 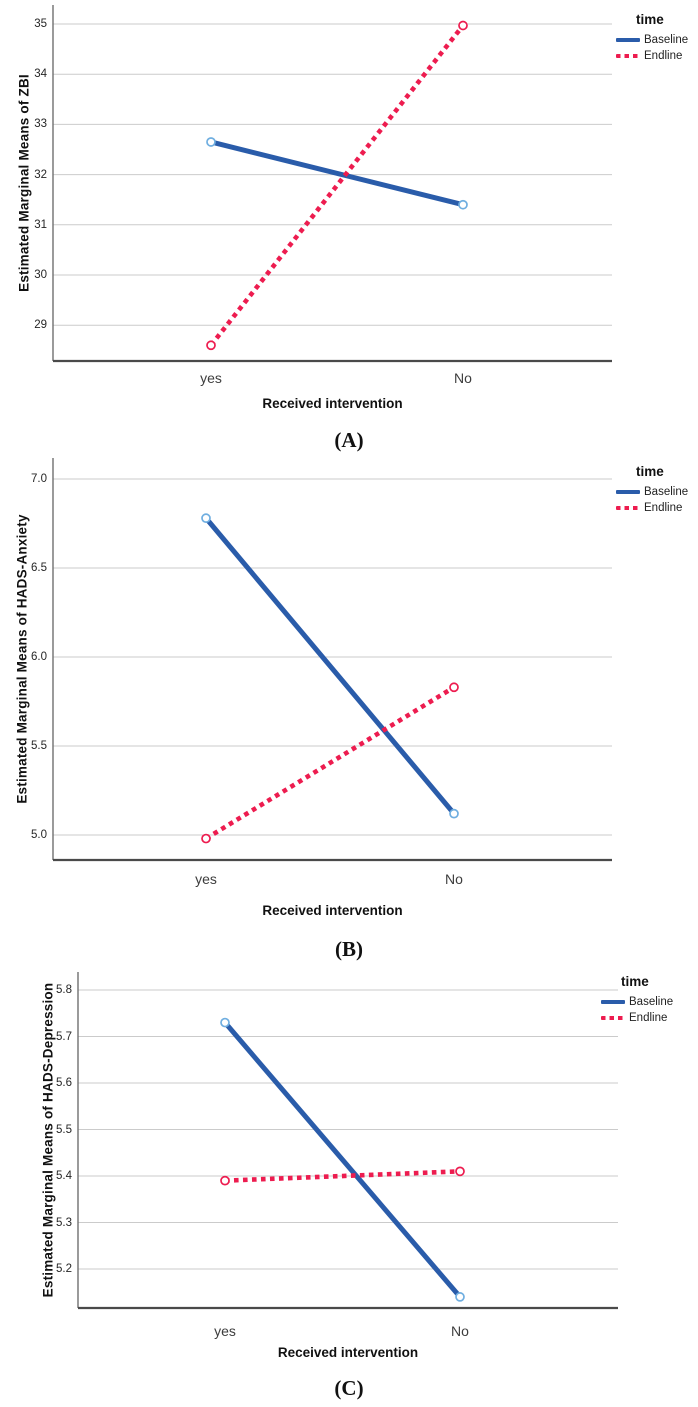 What do you see at coordinates (64, 1176) in the screenshot?
I see `y-tick-label: 5.4` at bounding box center [64, 1176].